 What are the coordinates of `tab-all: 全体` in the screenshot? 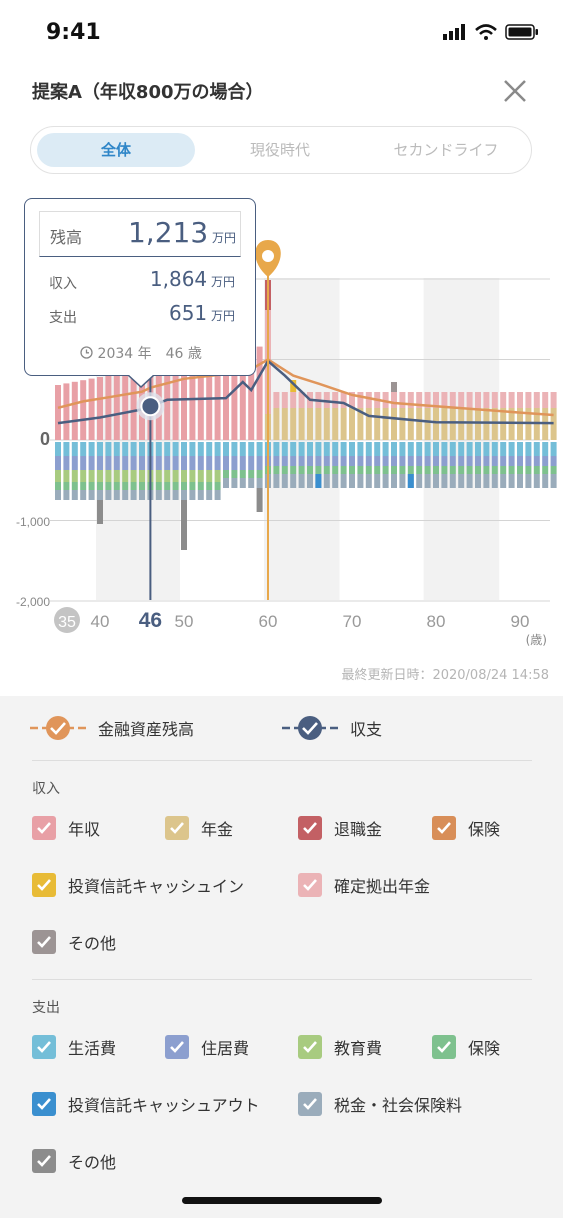 It's located at (116, 150).